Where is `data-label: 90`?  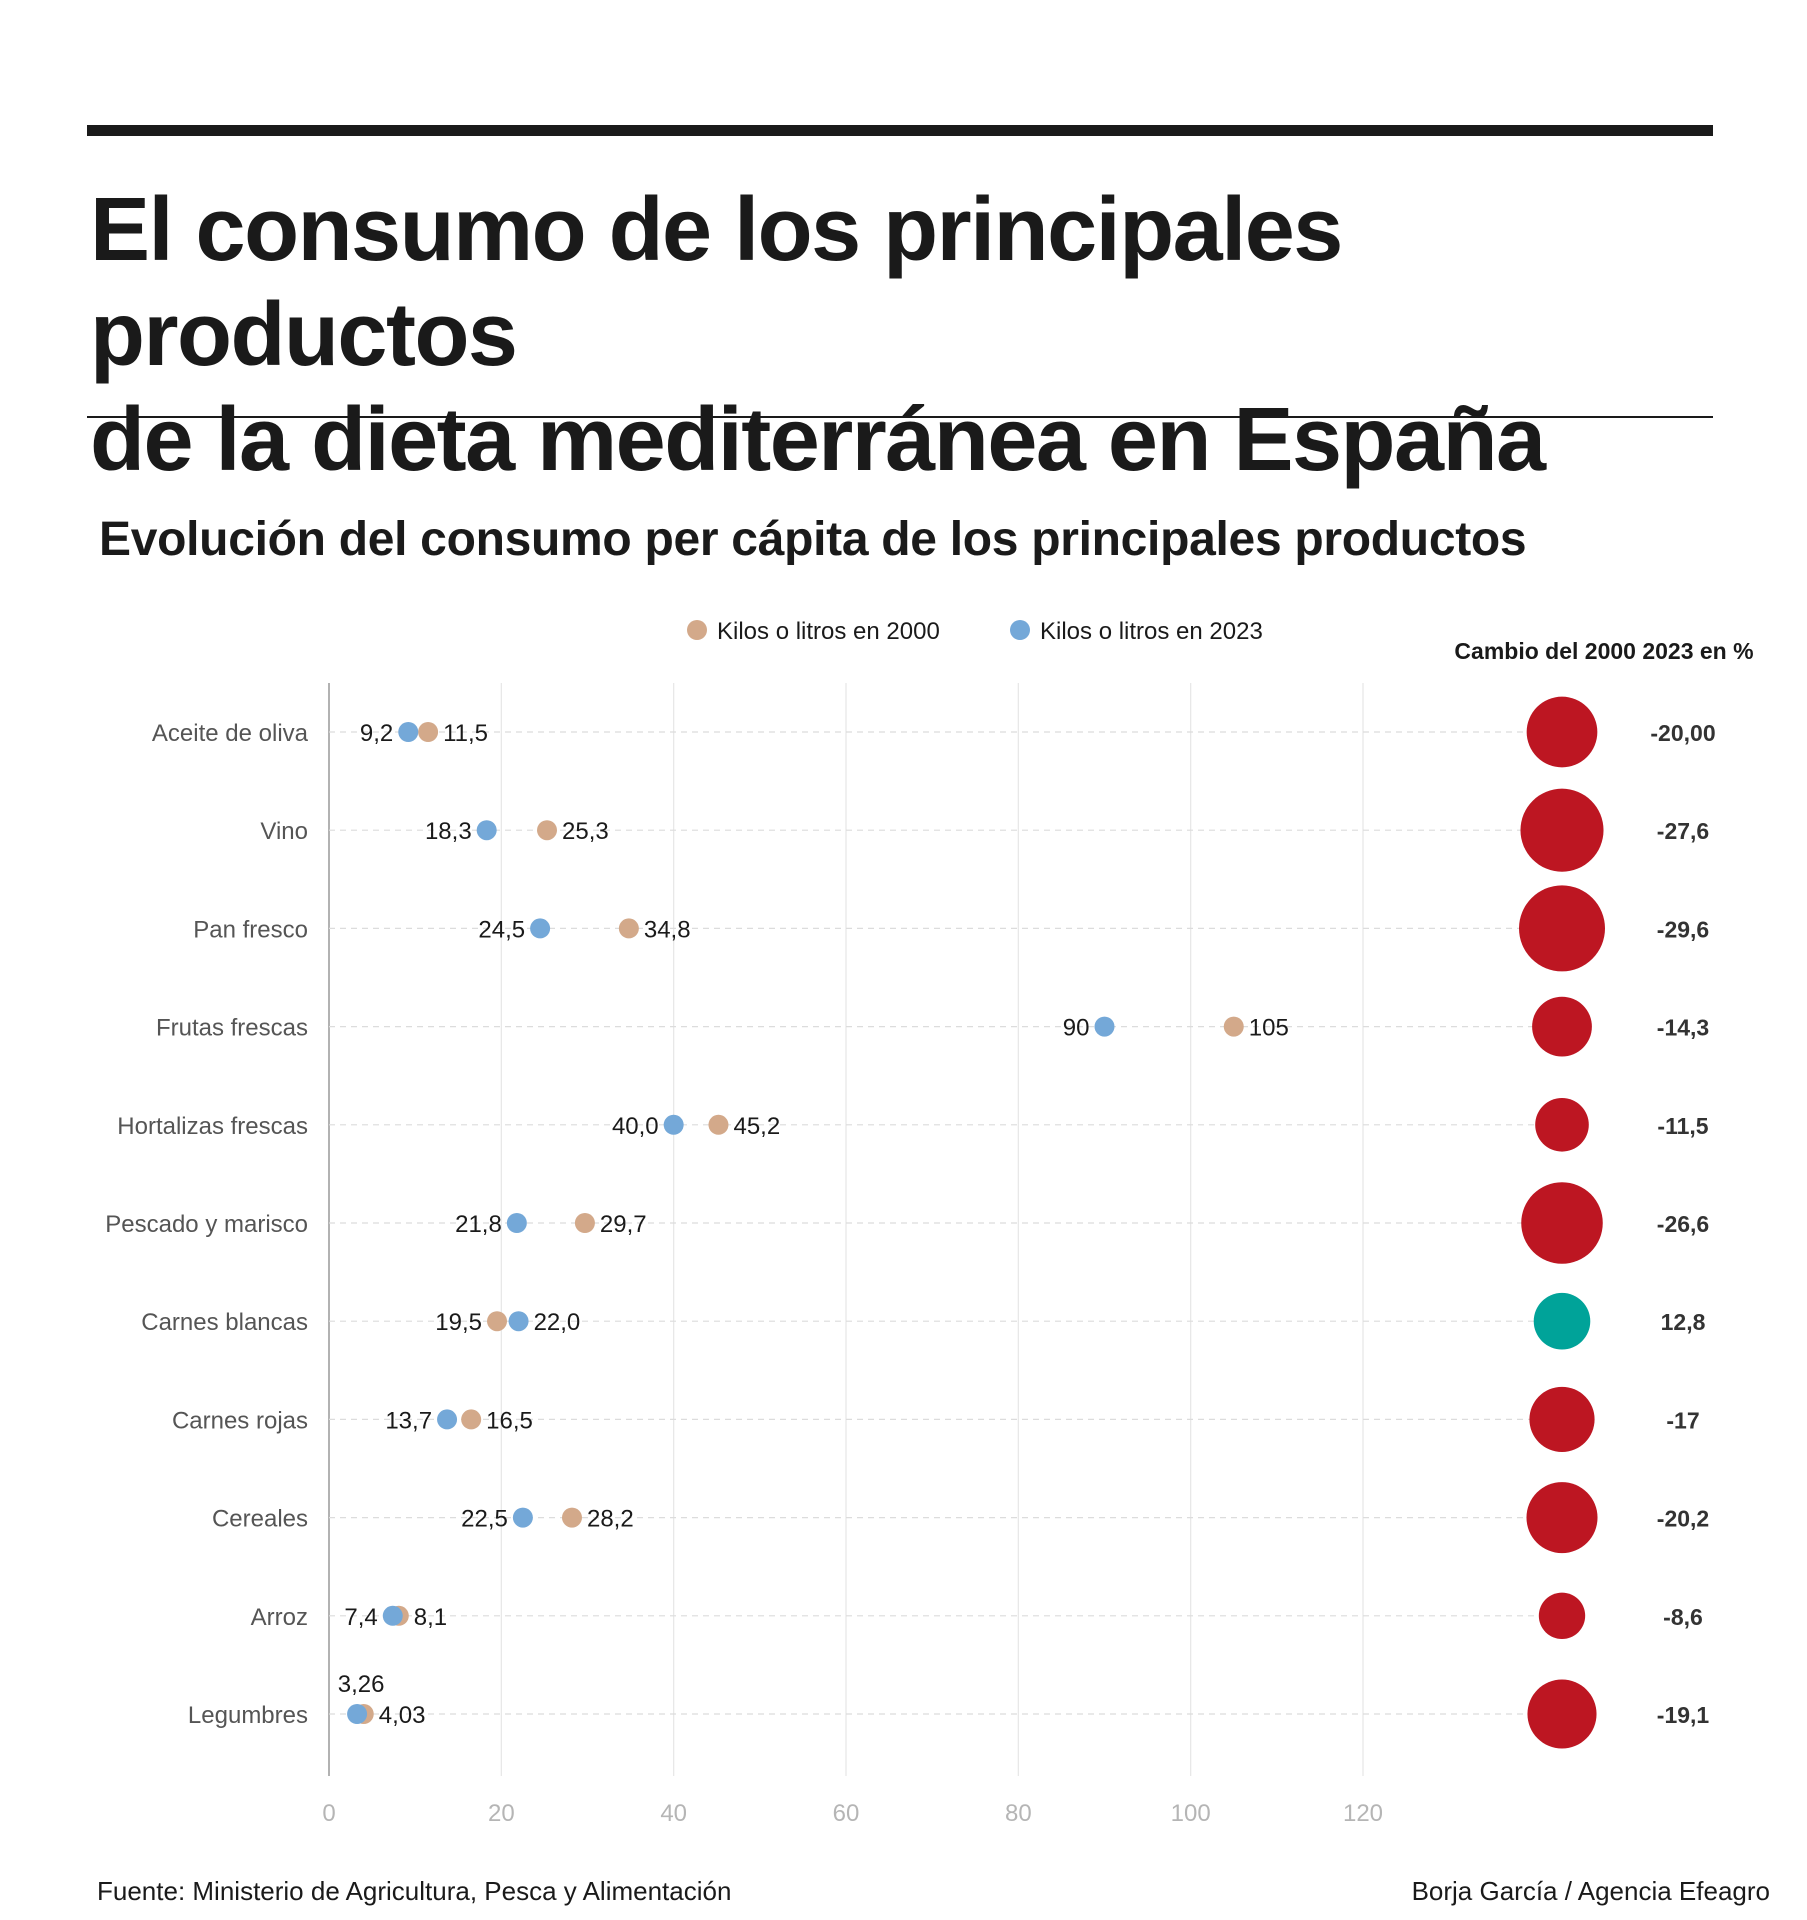
data-label: 90 is located at coordinates (1076, 1028).